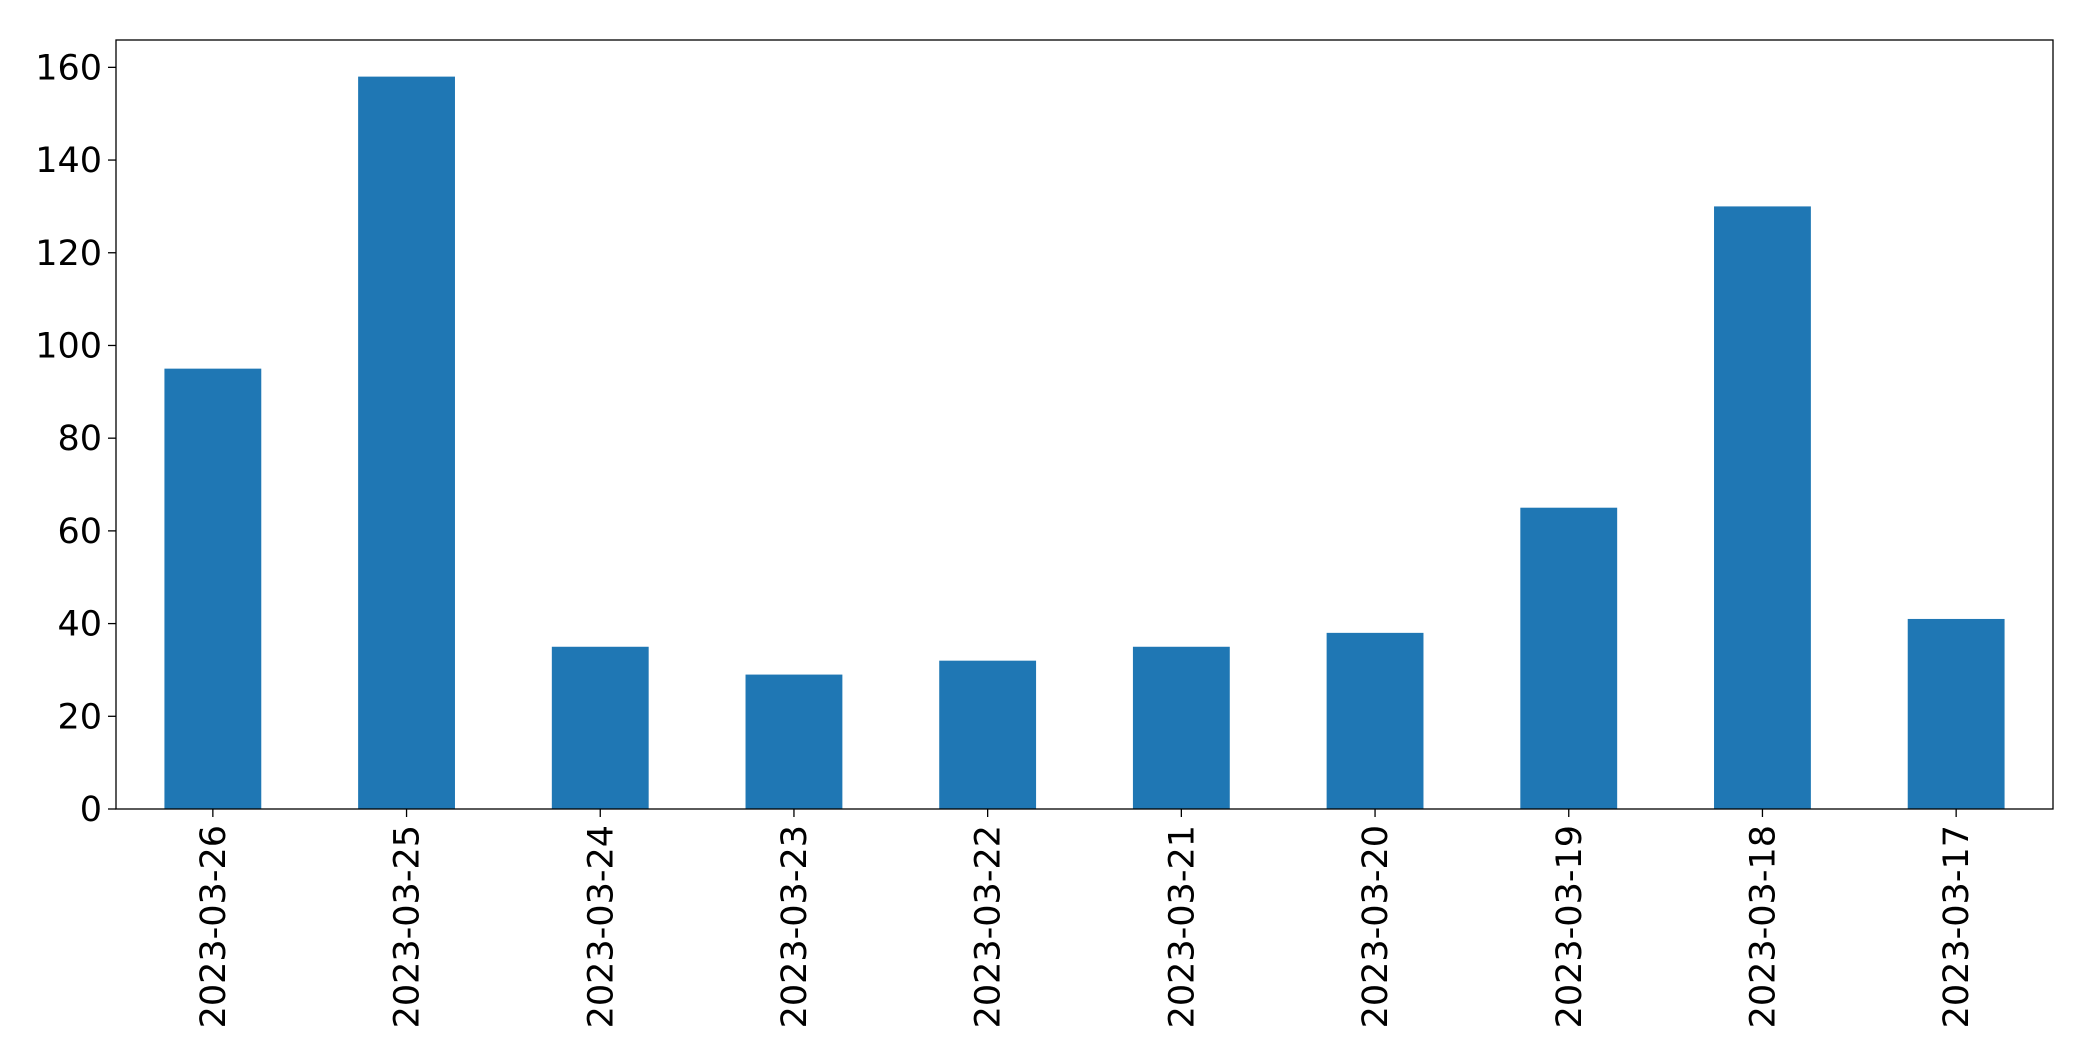 This screenshot has width=2093, height=1061. What do you see at coordinates (1763, 926) in the screenshot?
I see `x-tick-label: 2023-03-18` at bounding box center [1763, 926].